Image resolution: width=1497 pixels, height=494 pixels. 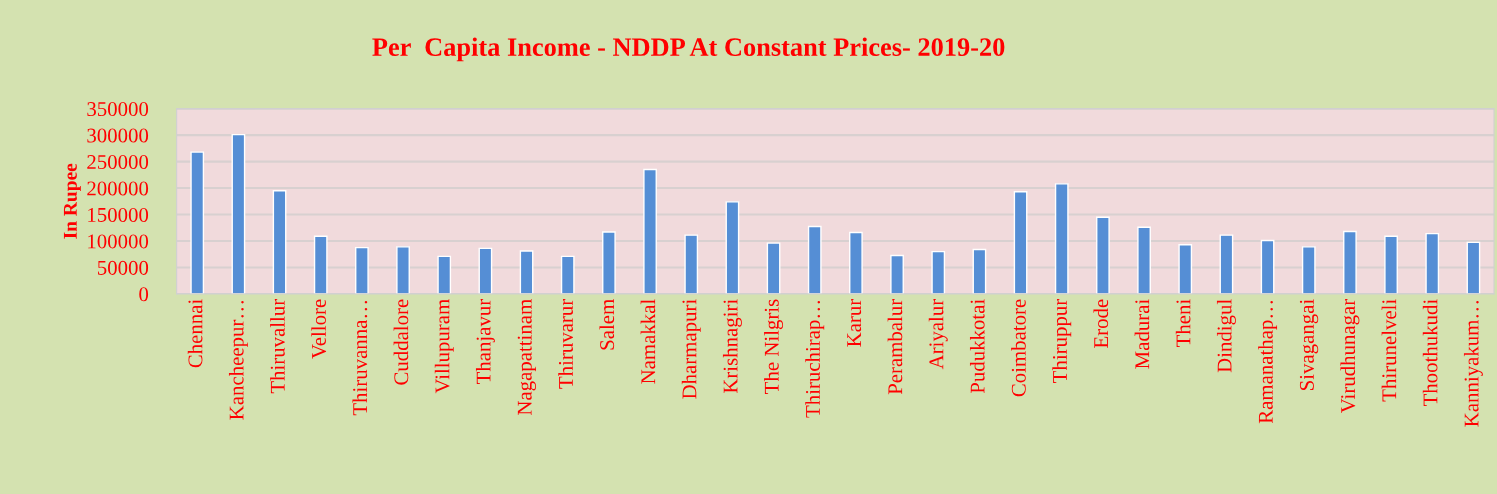 I want to click on x-tick-label: Thiruvarur, so click(x=565, y=343).